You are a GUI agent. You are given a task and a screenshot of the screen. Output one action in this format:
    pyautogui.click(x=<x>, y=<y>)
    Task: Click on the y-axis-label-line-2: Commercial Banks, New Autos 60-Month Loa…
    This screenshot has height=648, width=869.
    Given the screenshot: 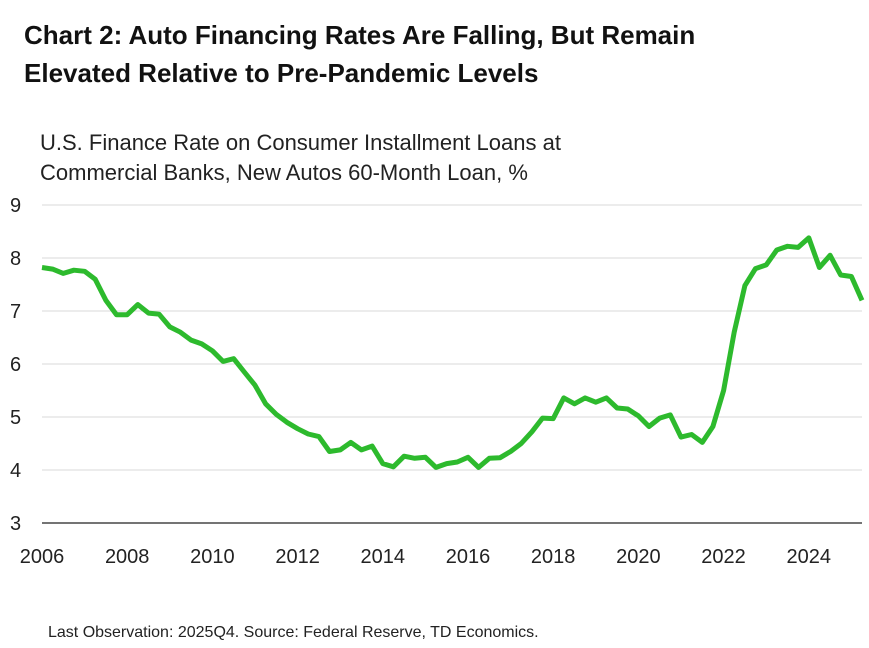 What is the action you would take?
    pyautogui.click(x=284, y=172)
    